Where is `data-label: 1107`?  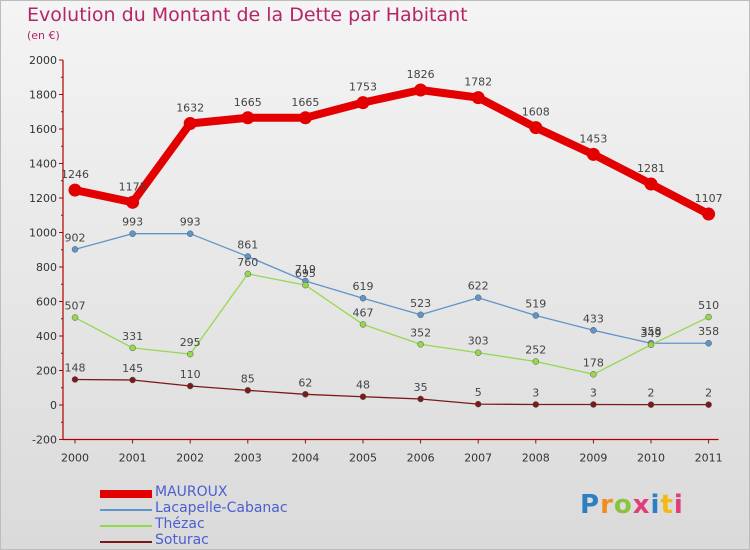
data-label: 1107 is located at coordinates (709, 198).